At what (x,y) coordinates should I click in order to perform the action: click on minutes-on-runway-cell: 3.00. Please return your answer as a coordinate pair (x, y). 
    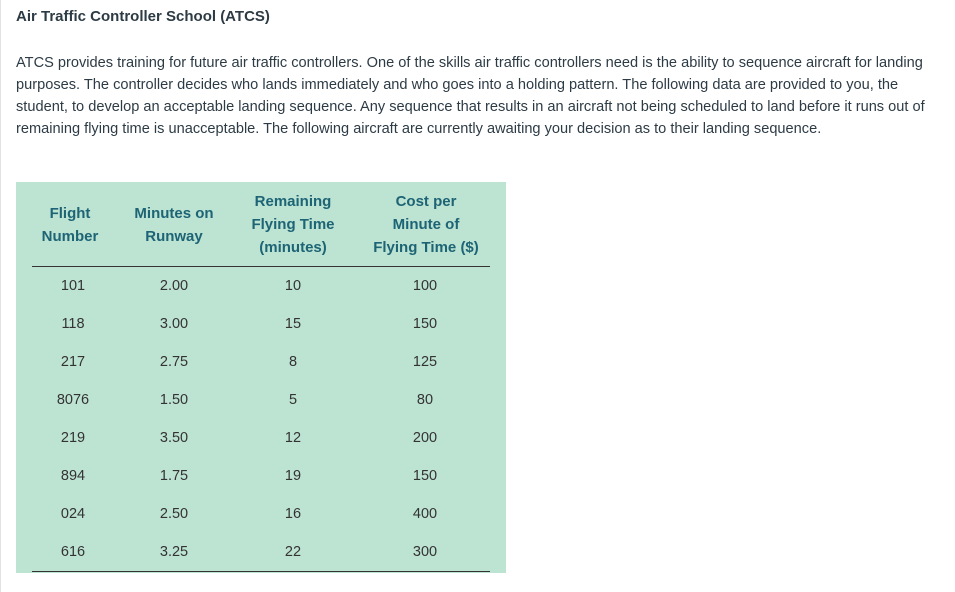
    Looking at the image, I should click on (174, 324).